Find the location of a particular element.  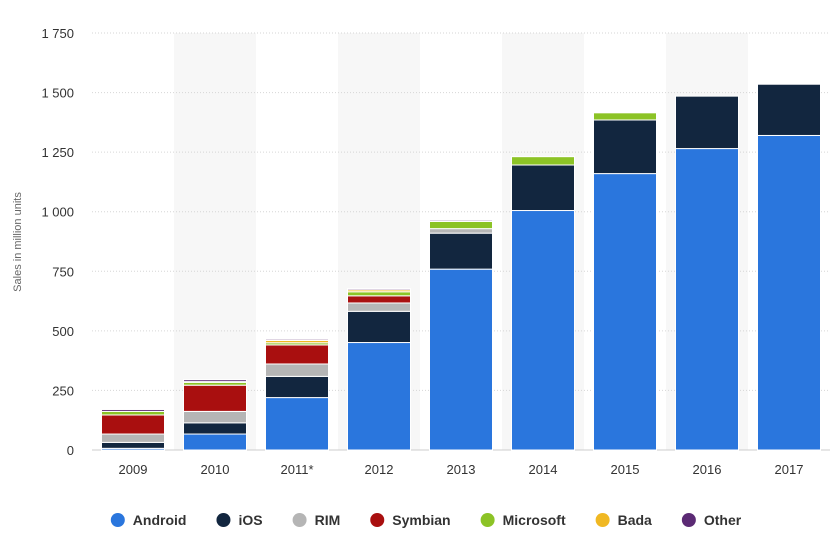

y-axis-labels: 0 250 500 750 1 000 1 250 1 500 1 750 is located at coordinates (57, 242).